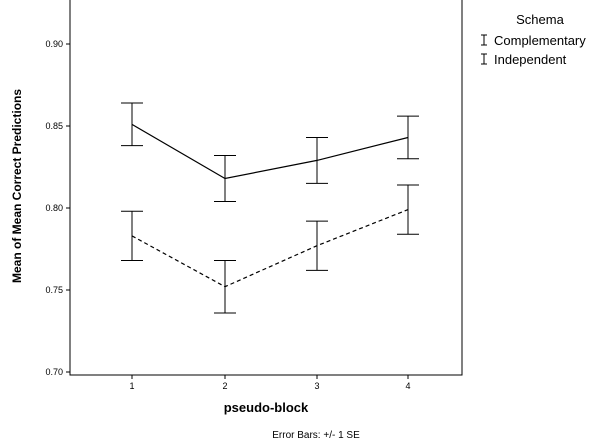 This screenshot has width=616, height=443. I want to click on x-tick-label: 3, so click(316, 386).